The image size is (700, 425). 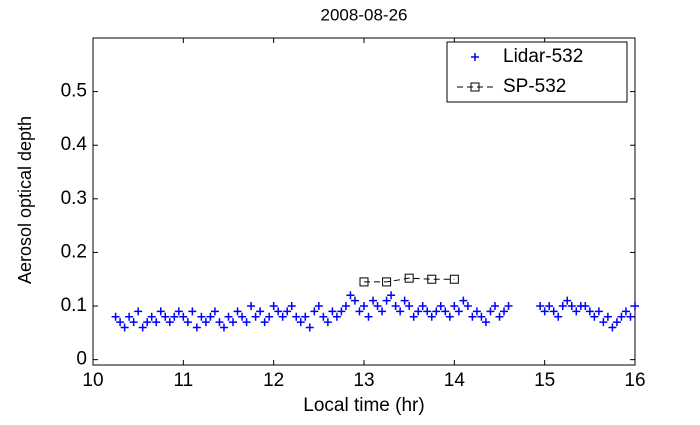 What do you see at coordinates (543, 56) in the screenshot?
I see `legend-label: Lidar-532` at bounding box center [543, 56].